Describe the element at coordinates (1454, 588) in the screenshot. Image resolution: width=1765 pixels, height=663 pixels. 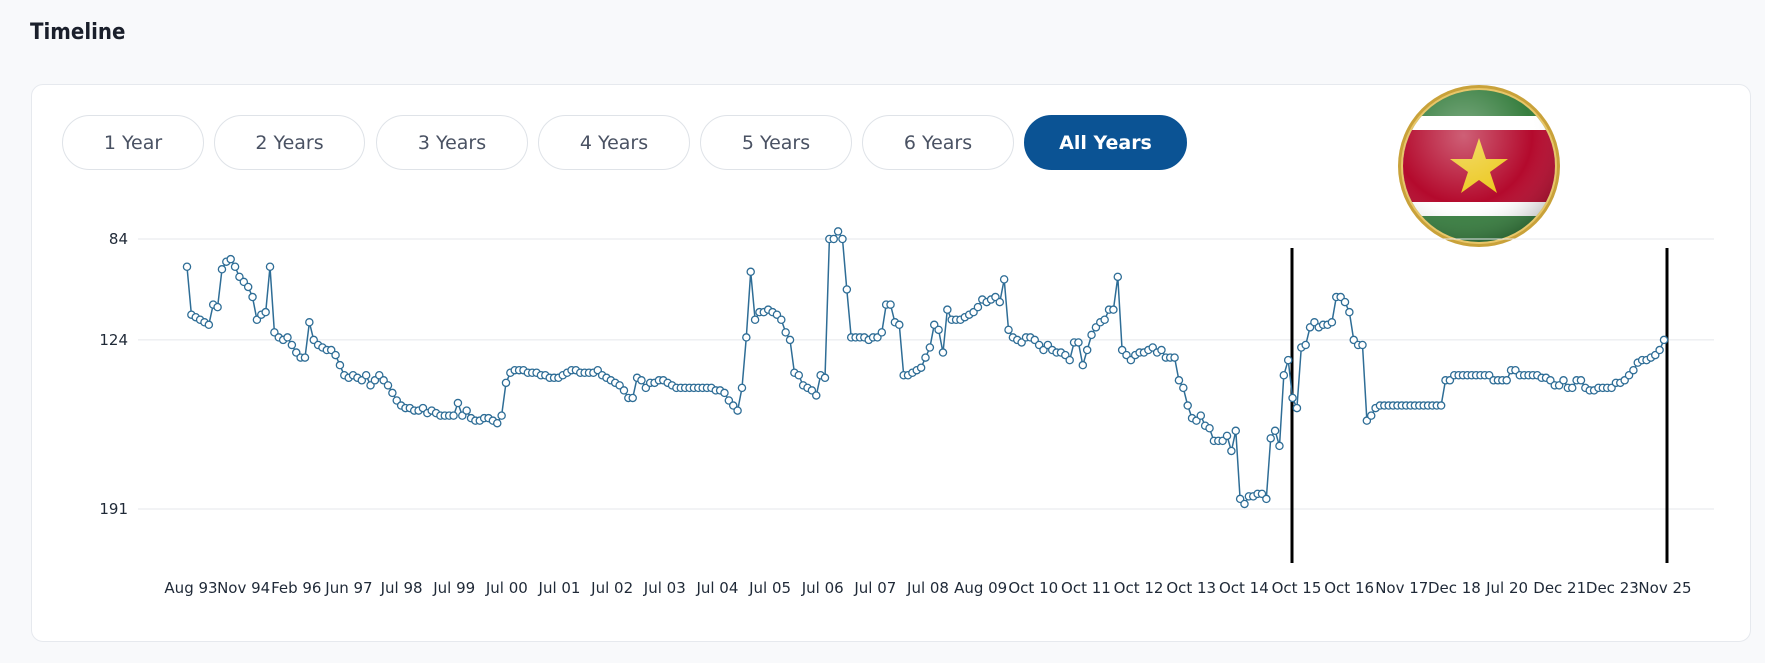
I see `x-tick-label: Dec 18` at that location.